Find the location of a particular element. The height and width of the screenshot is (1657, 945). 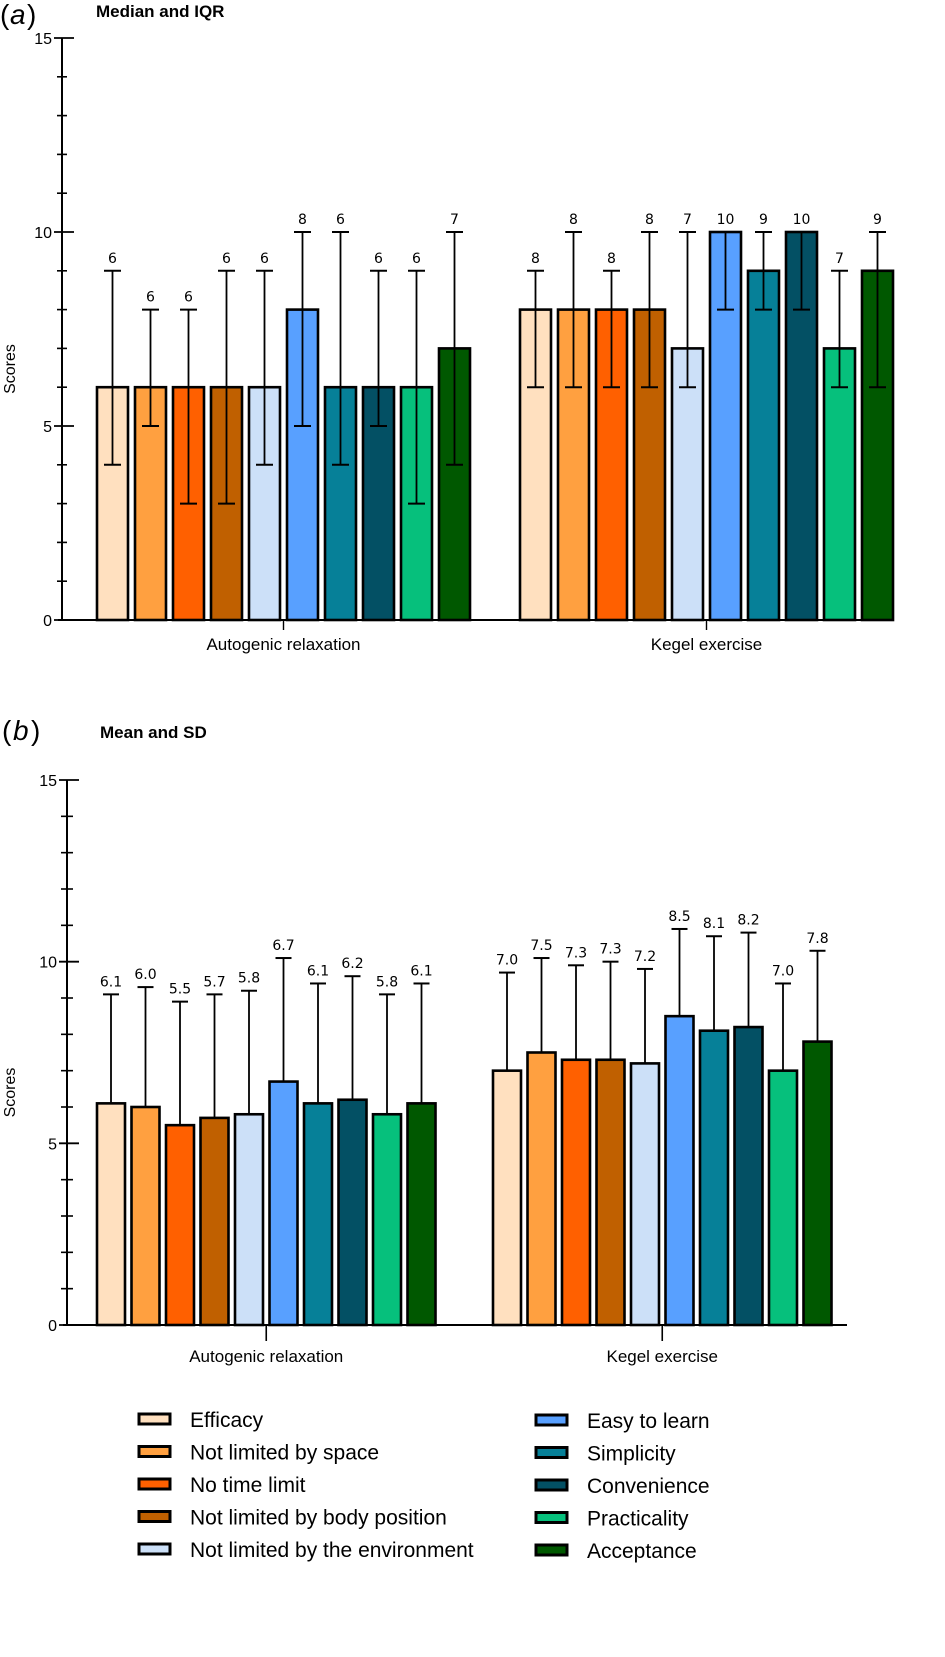

legend-item: Simplicity is located at coordinates (605, 1454).